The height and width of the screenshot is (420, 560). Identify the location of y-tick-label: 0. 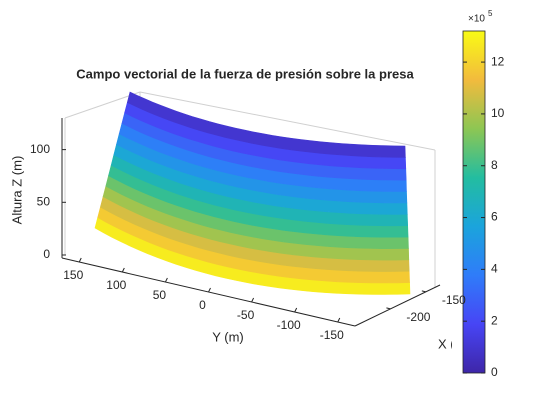
(202, 305).